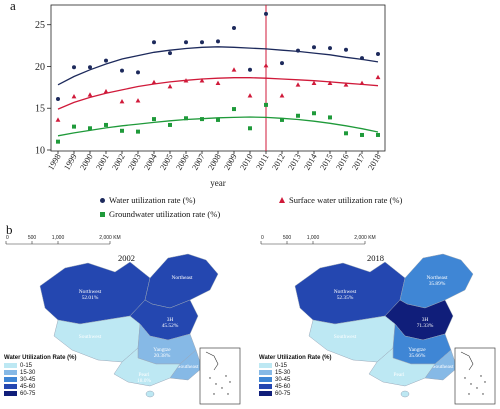 The image size is (500, 409). Describe the element at coordinates (294, 162) in the screenshot. I see `x-tick-label: 2013` at that location.